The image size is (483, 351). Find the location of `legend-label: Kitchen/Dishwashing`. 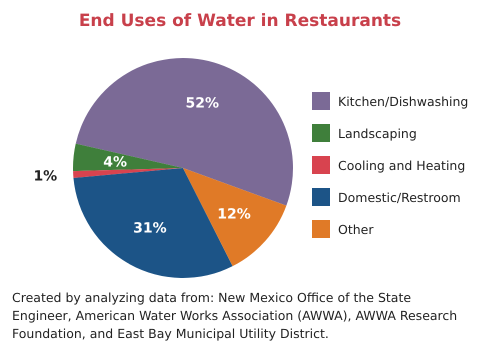

legend-label: Kitchen/Dishwashing is located at coordinates (403, 101).